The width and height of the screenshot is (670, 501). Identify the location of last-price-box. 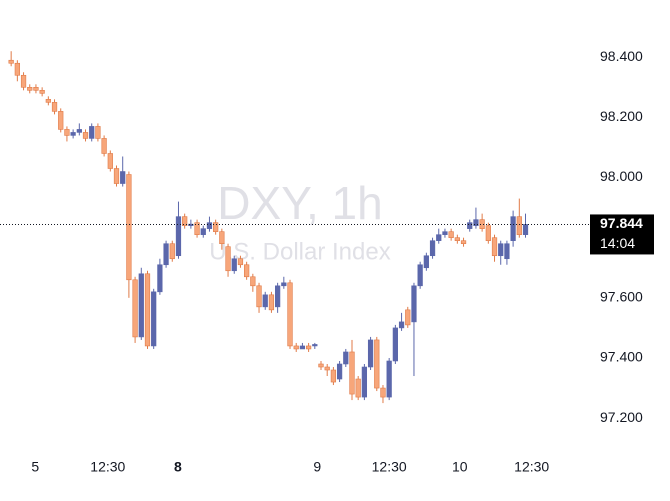
(622, 234).